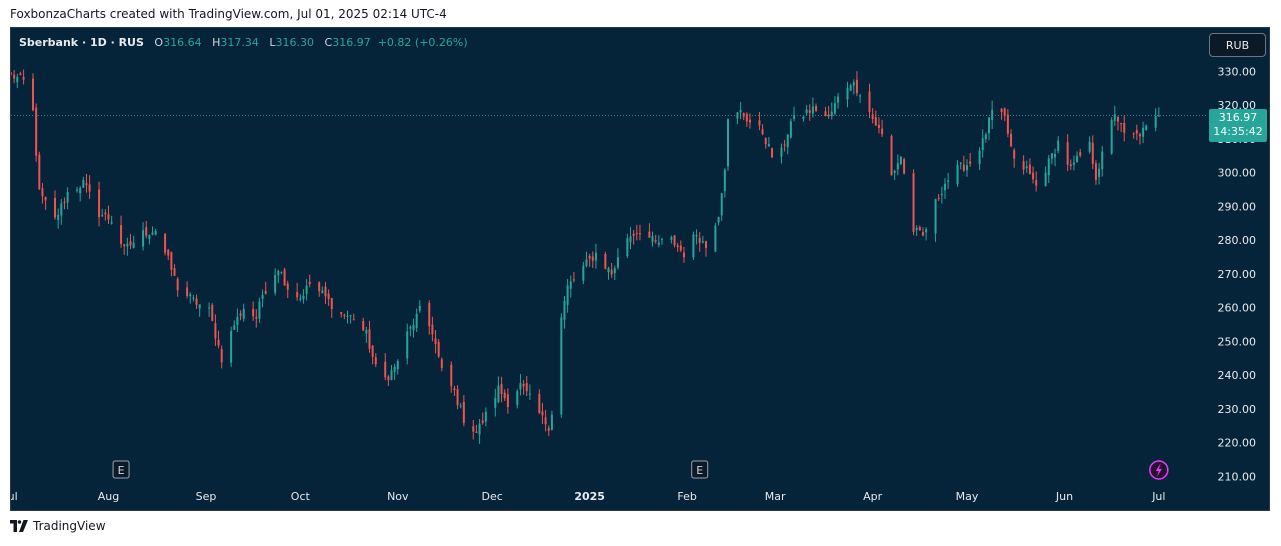  What do you see at coordinates (159, 42) in the screenshot?
I see `legend-open-label: O` at bounding box center [159, 42].